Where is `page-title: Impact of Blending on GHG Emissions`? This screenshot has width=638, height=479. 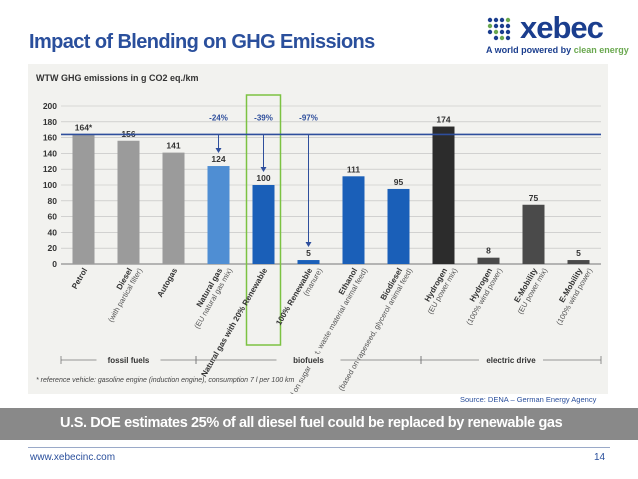
page-title: Impact of Blending on GHG Emissions is located at coordinates (202, 42).